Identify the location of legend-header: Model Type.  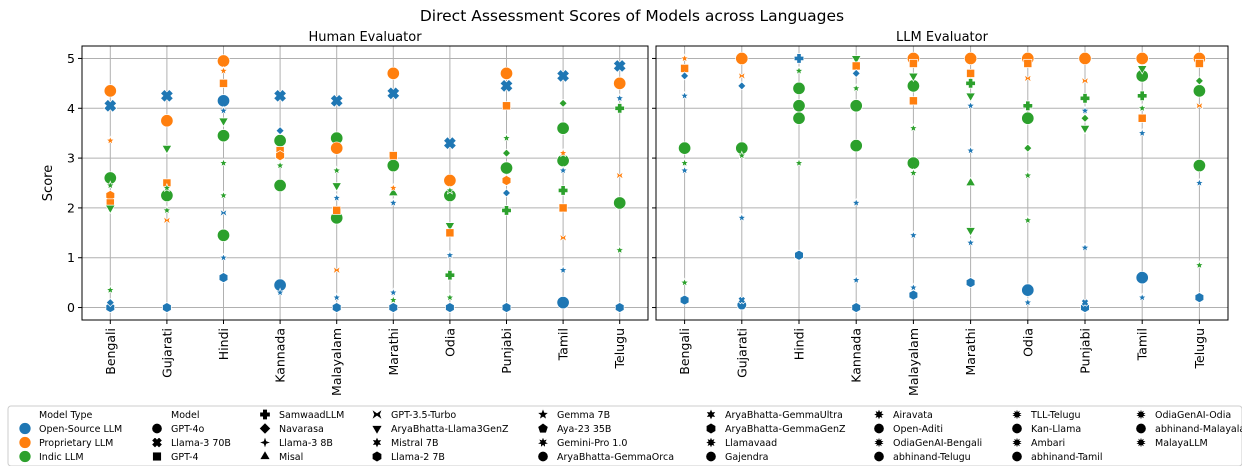
(66, 415).